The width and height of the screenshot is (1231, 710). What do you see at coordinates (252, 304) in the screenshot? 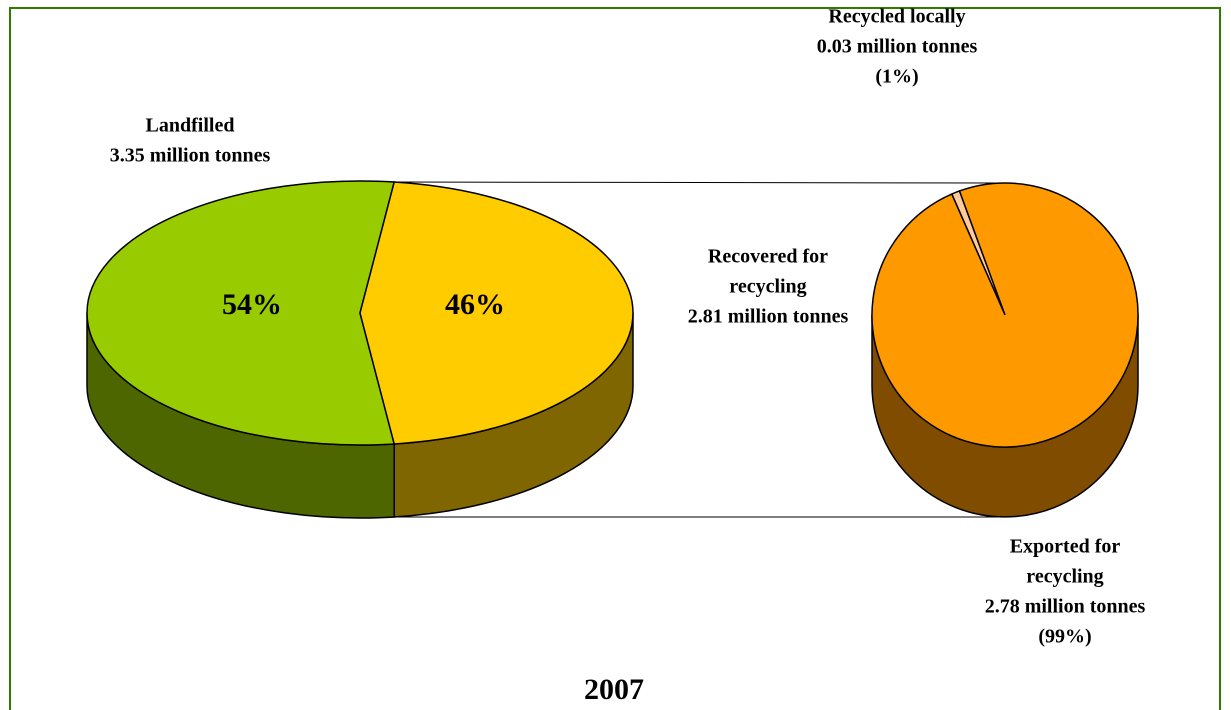
I see `value-label: 54%` at bounding box center [252, 304].